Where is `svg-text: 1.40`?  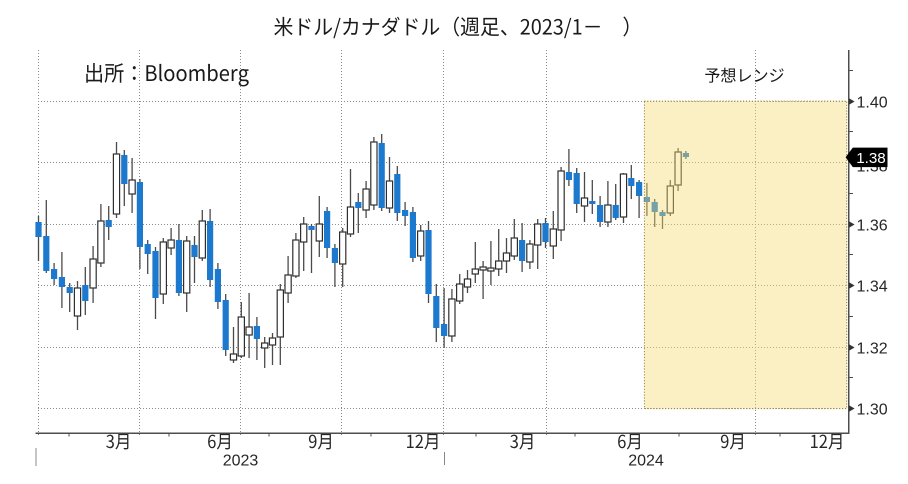 svg-text: 1.40 is located at coordinates (872, 102).